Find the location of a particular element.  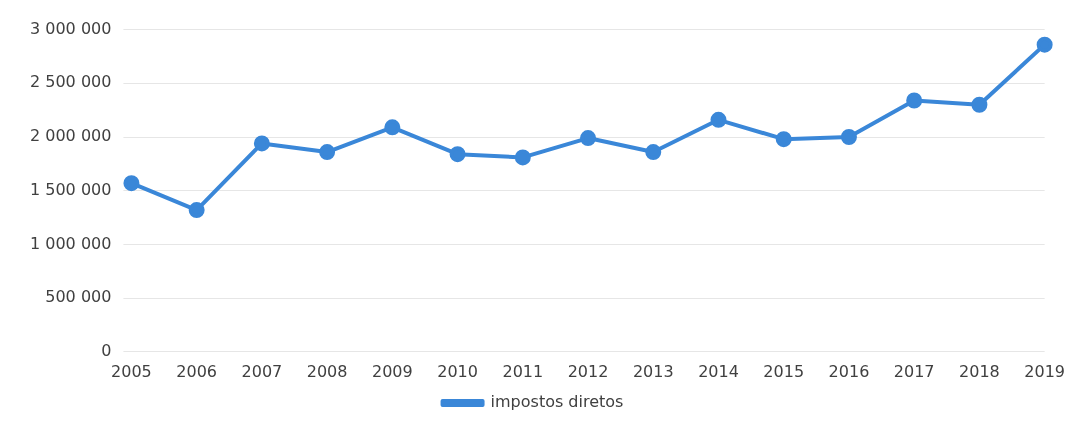

x-tick-label: 2011 is located at coordinates (523, 371).